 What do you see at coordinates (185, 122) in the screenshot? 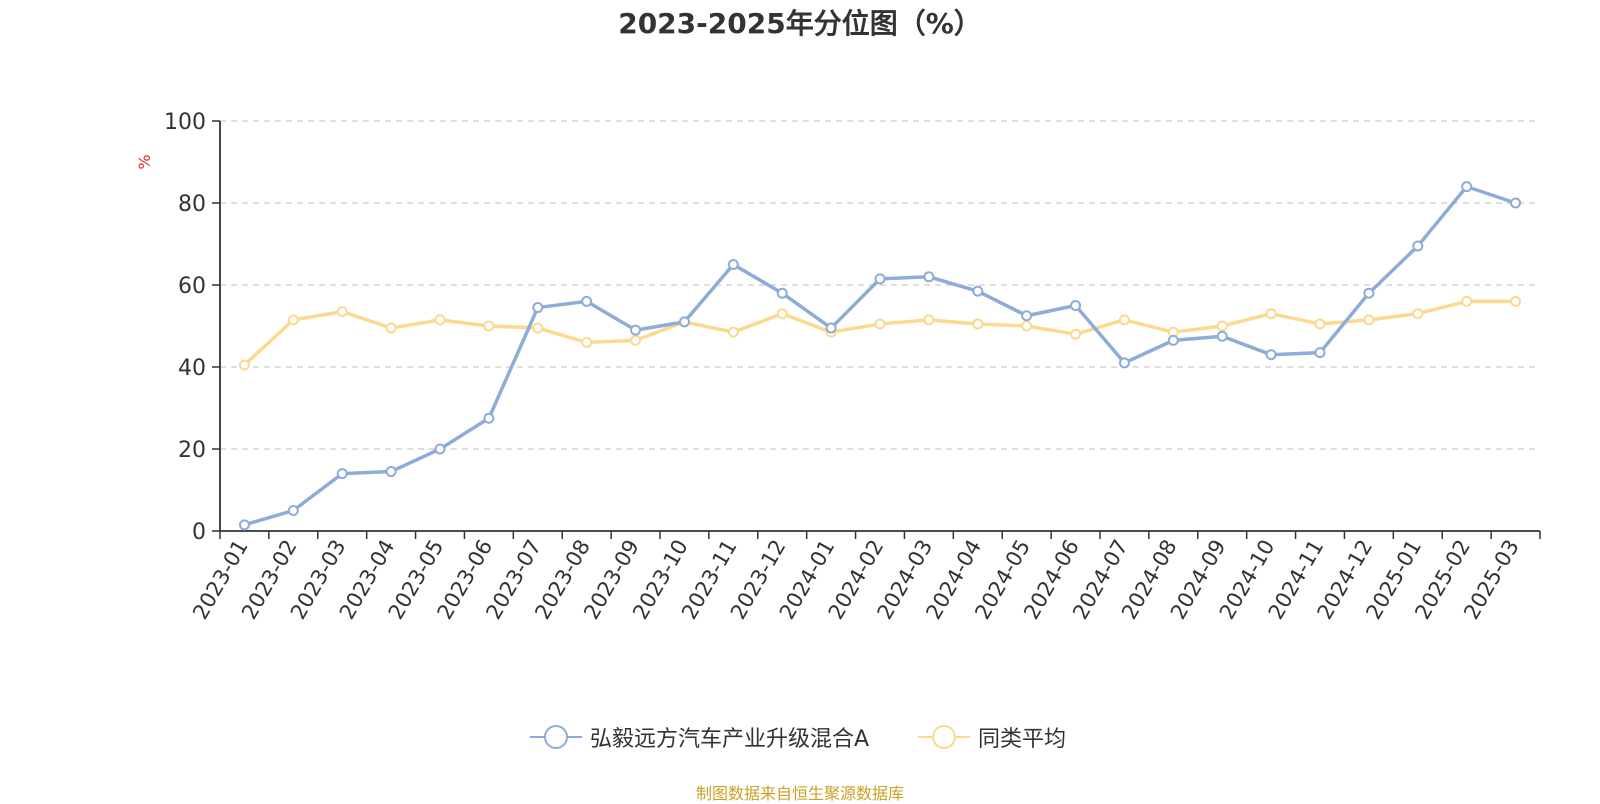
I see `y-tick-label: 100` at bounding box center [185, 122].